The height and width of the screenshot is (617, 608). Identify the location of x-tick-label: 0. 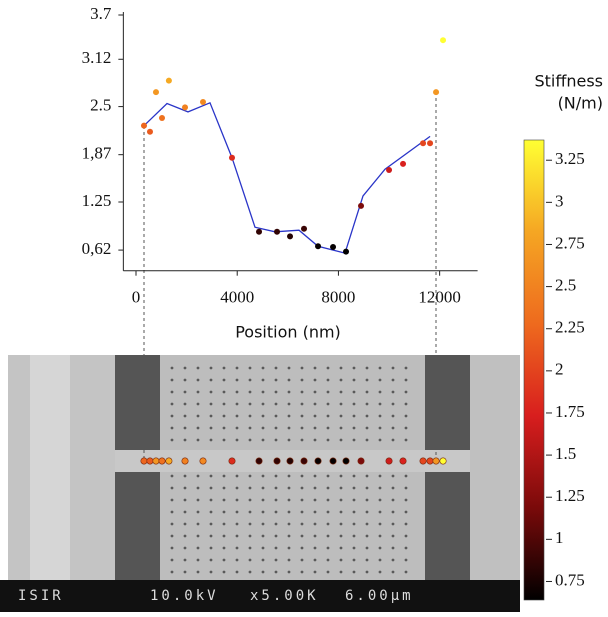
(136, 297).